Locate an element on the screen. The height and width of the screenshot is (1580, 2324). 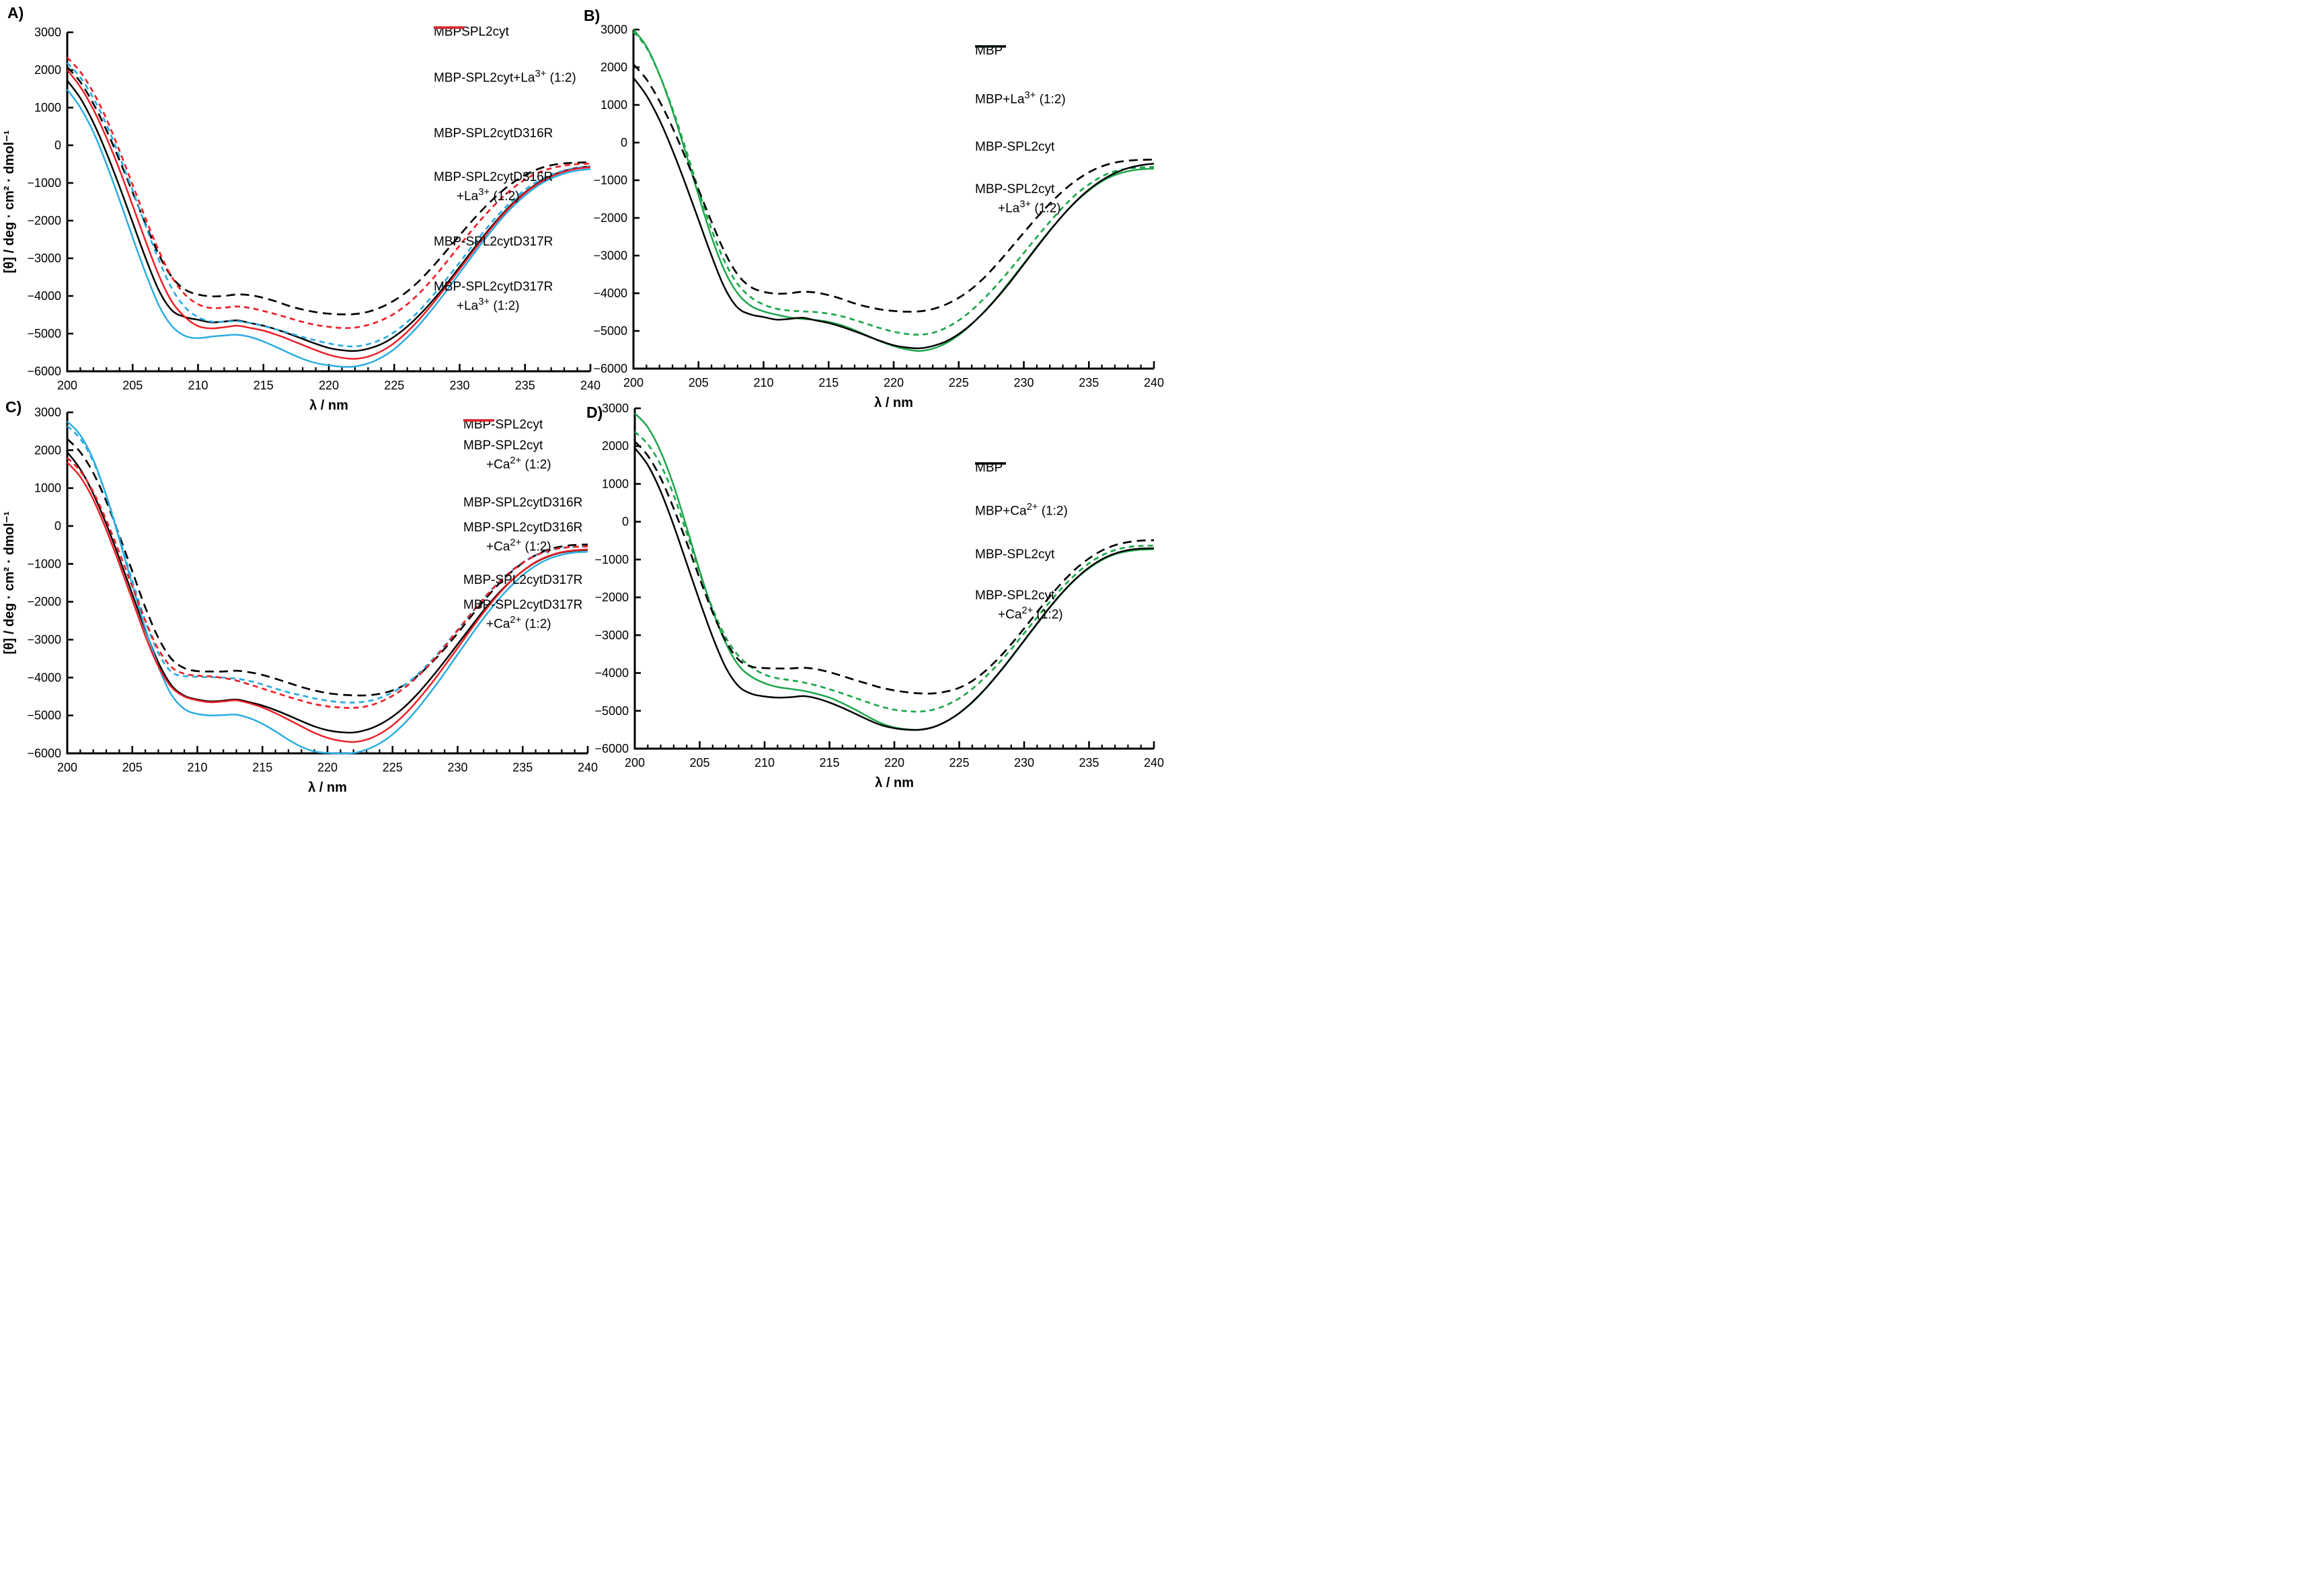
series-A-MBP-SPL2cytD316R+La3+ (1:2) is located at coordinates (328, 205).